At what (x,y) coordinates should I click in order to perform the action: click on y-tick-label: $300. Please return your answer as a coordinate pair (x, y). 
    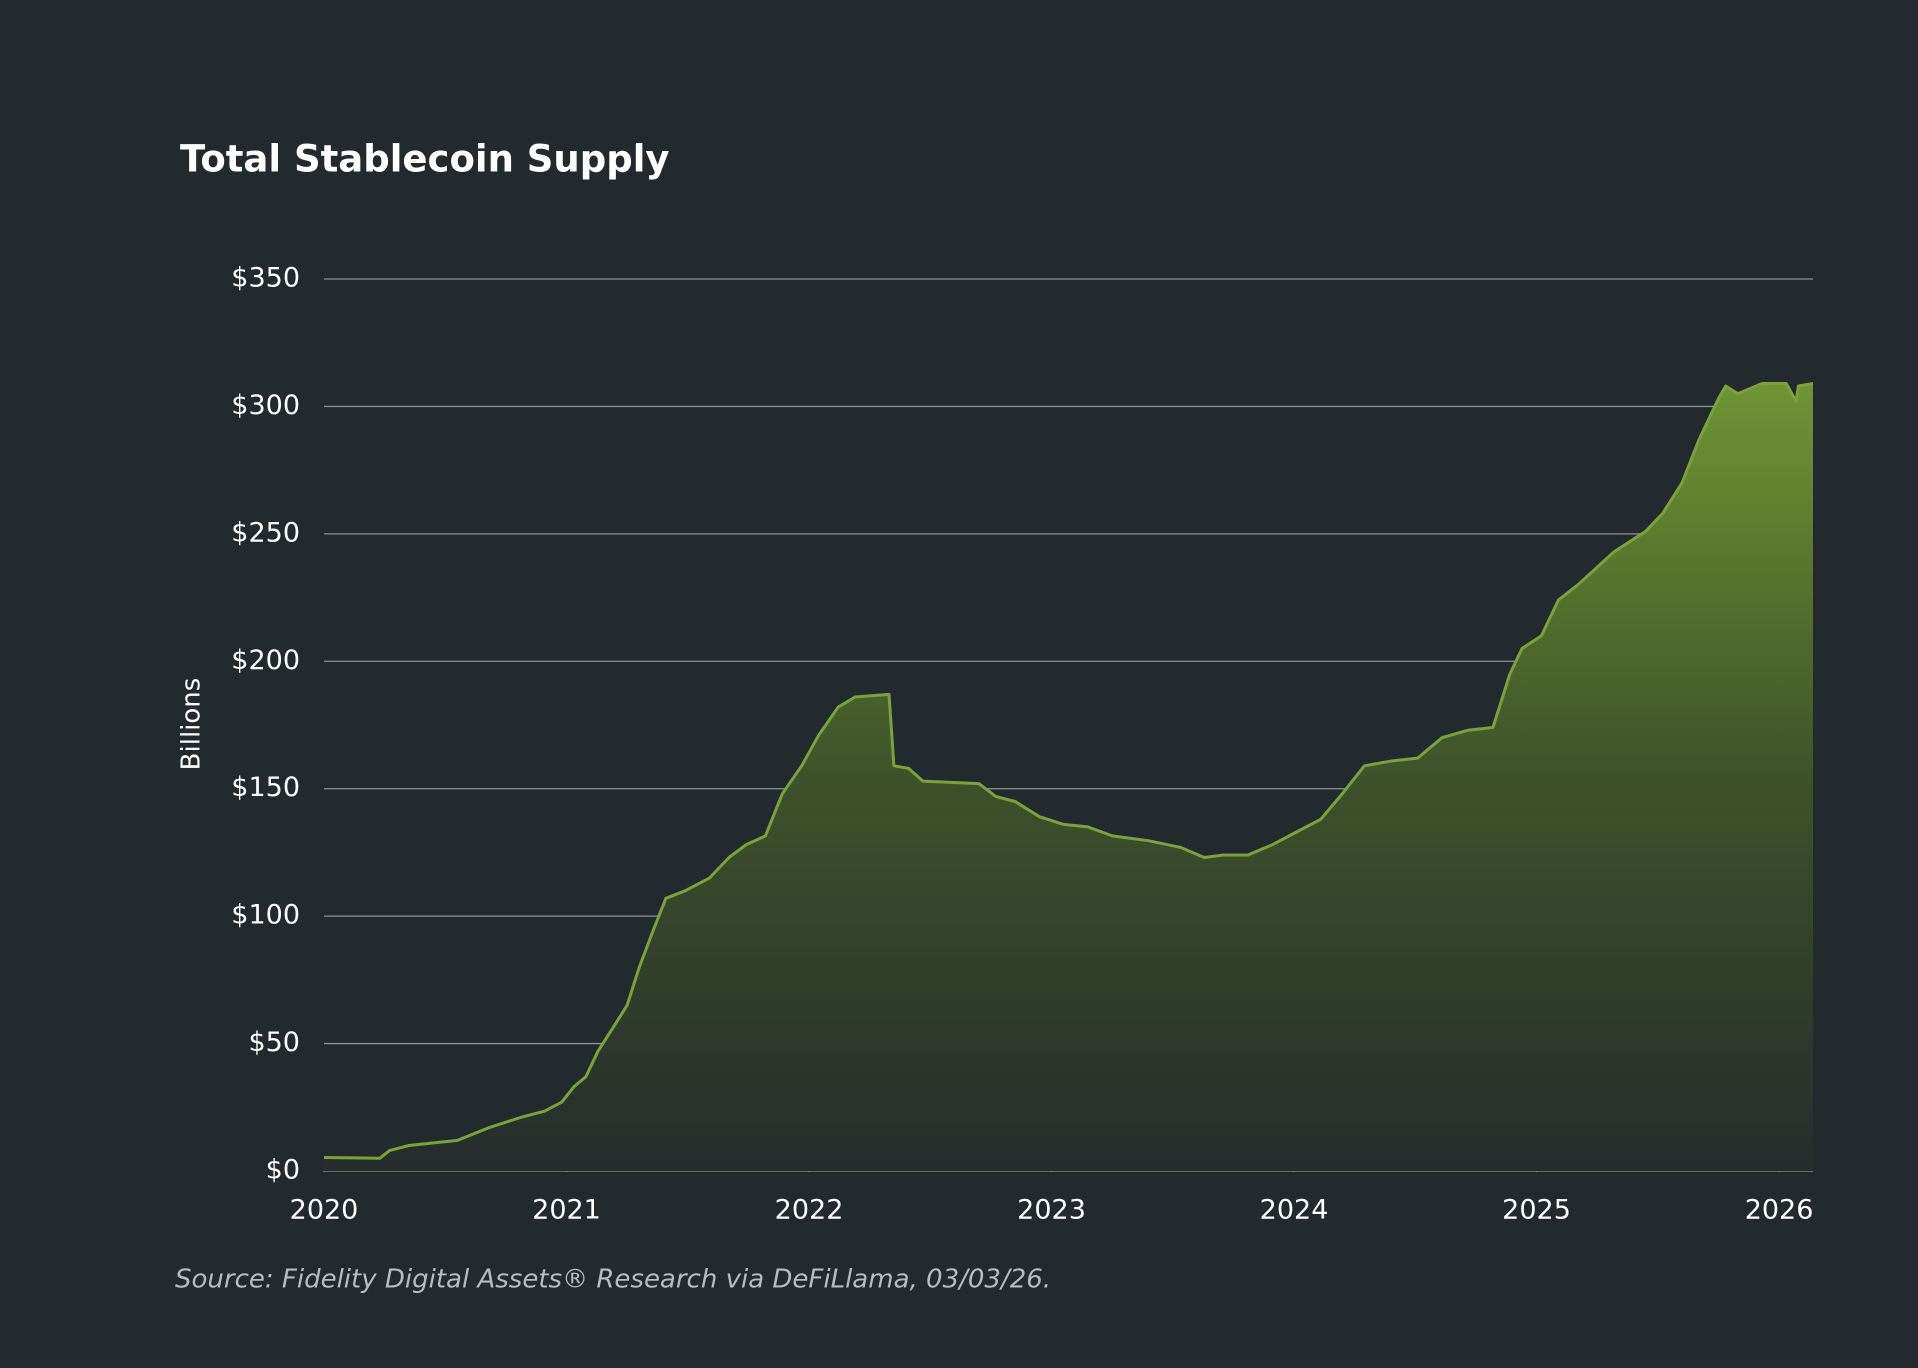
    Looking at the image, I should click on (265, 405).